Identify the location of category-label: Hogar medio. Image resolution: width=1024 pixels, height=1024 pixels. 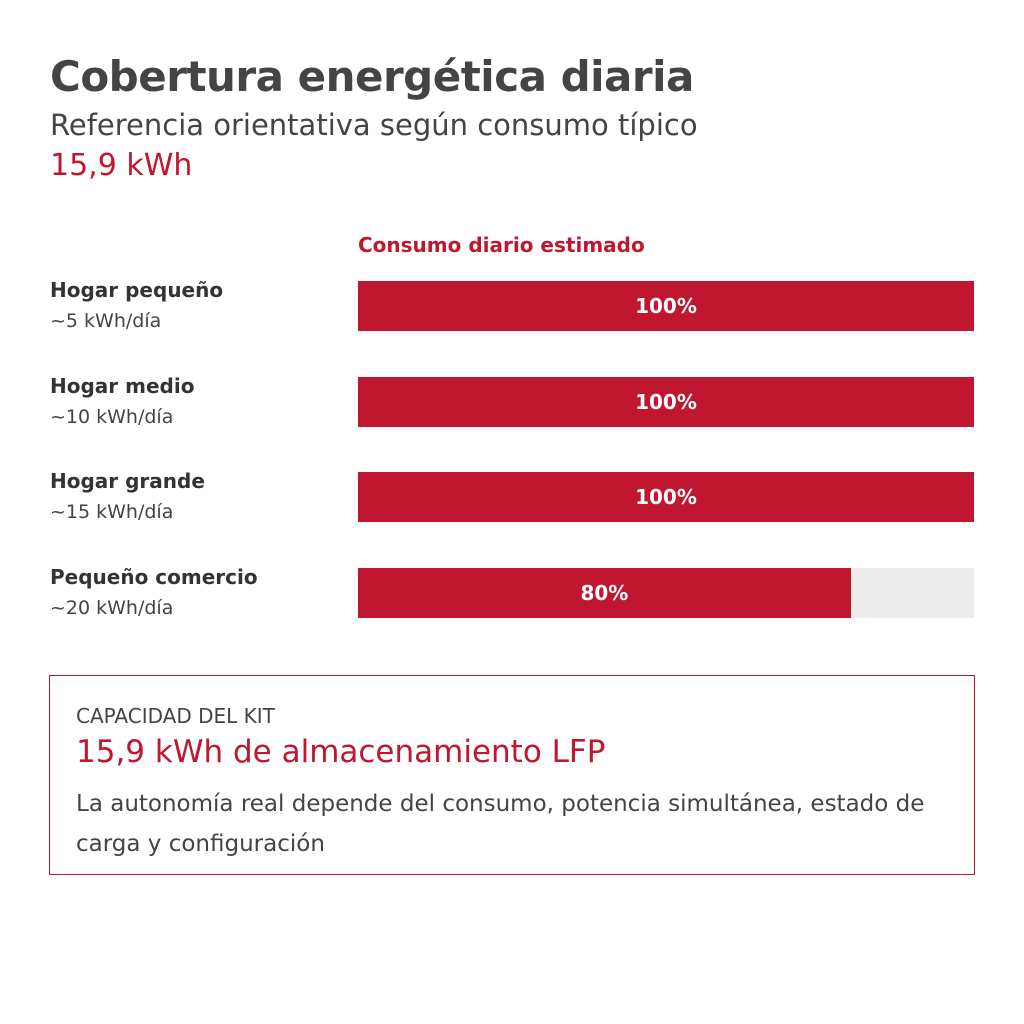
(122, 385).